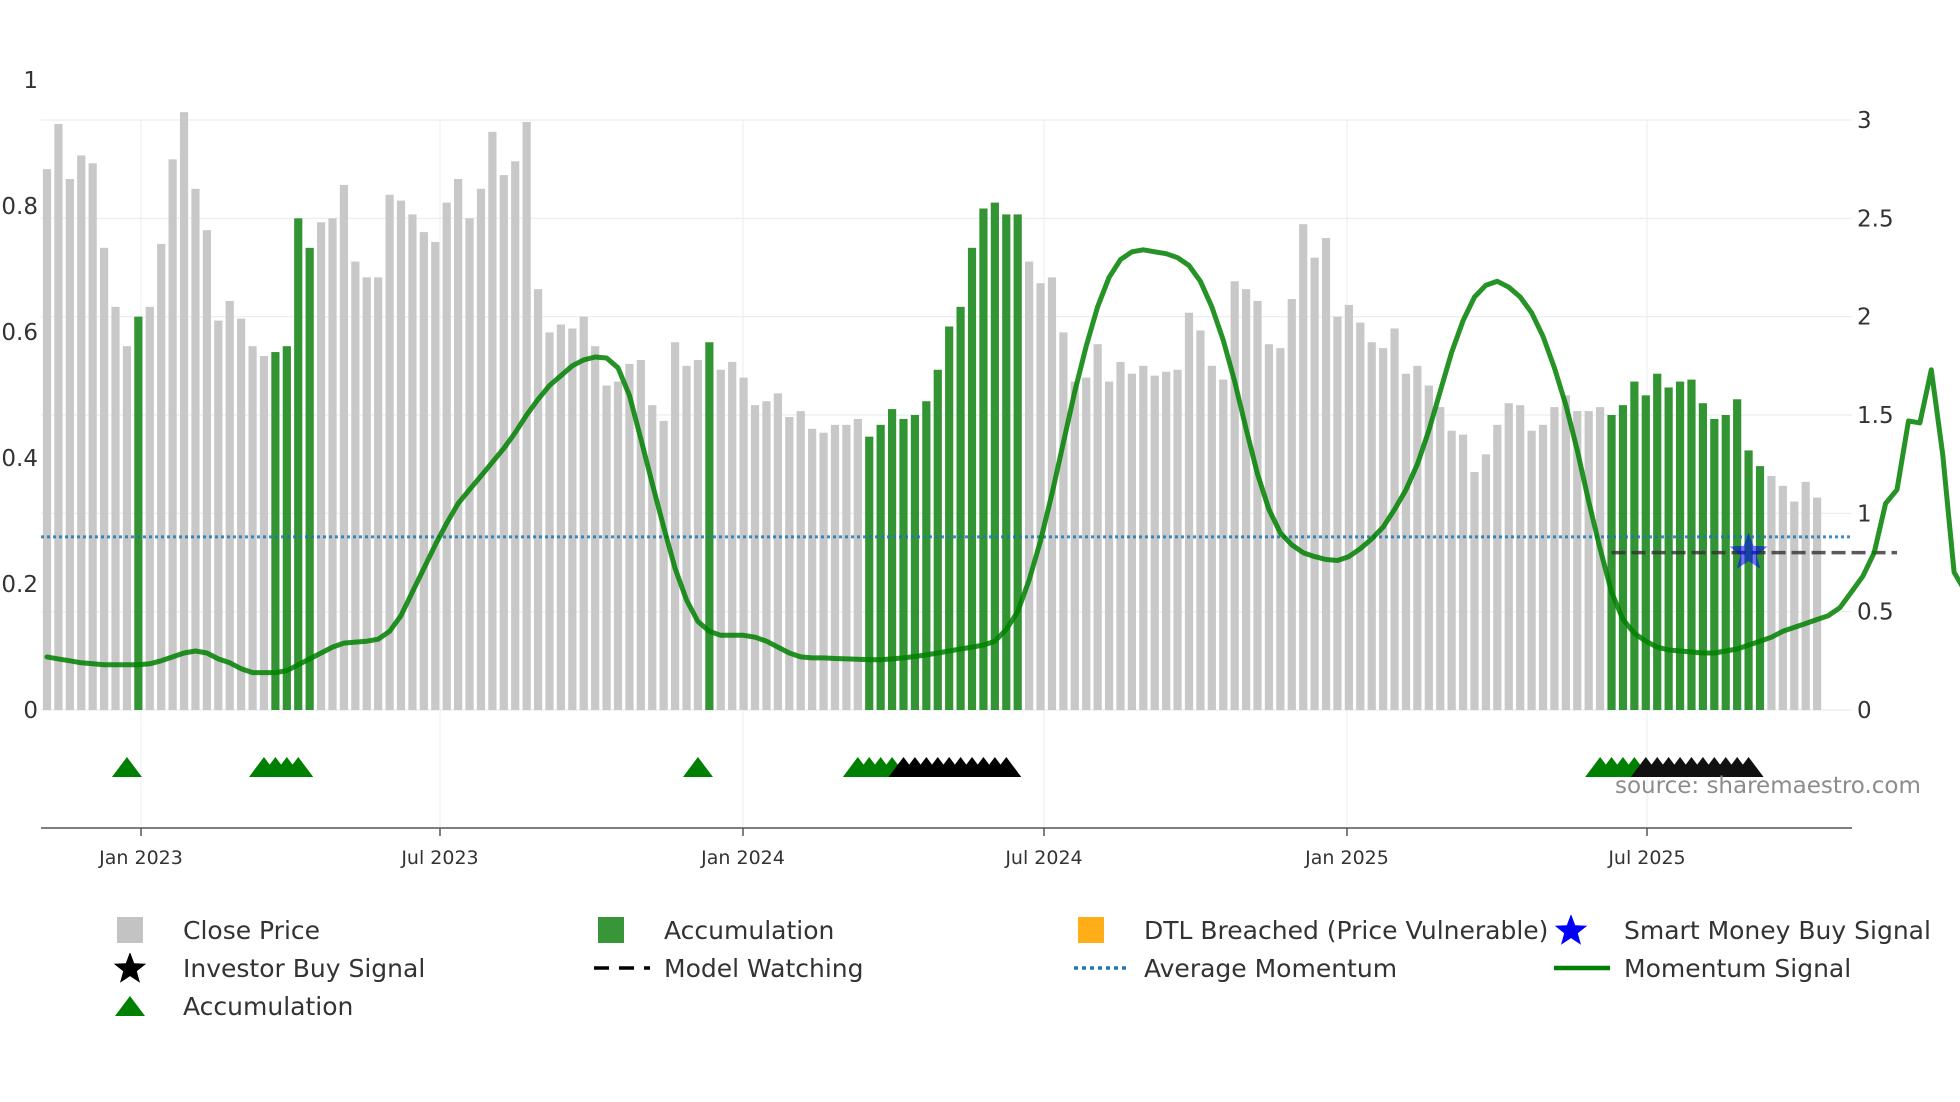 The width and height of the screenshot is (1960, 1102). Describe the element at coordinates (19, 333) in the screenshot. I see `left-tick-label: 0.6` at that location.